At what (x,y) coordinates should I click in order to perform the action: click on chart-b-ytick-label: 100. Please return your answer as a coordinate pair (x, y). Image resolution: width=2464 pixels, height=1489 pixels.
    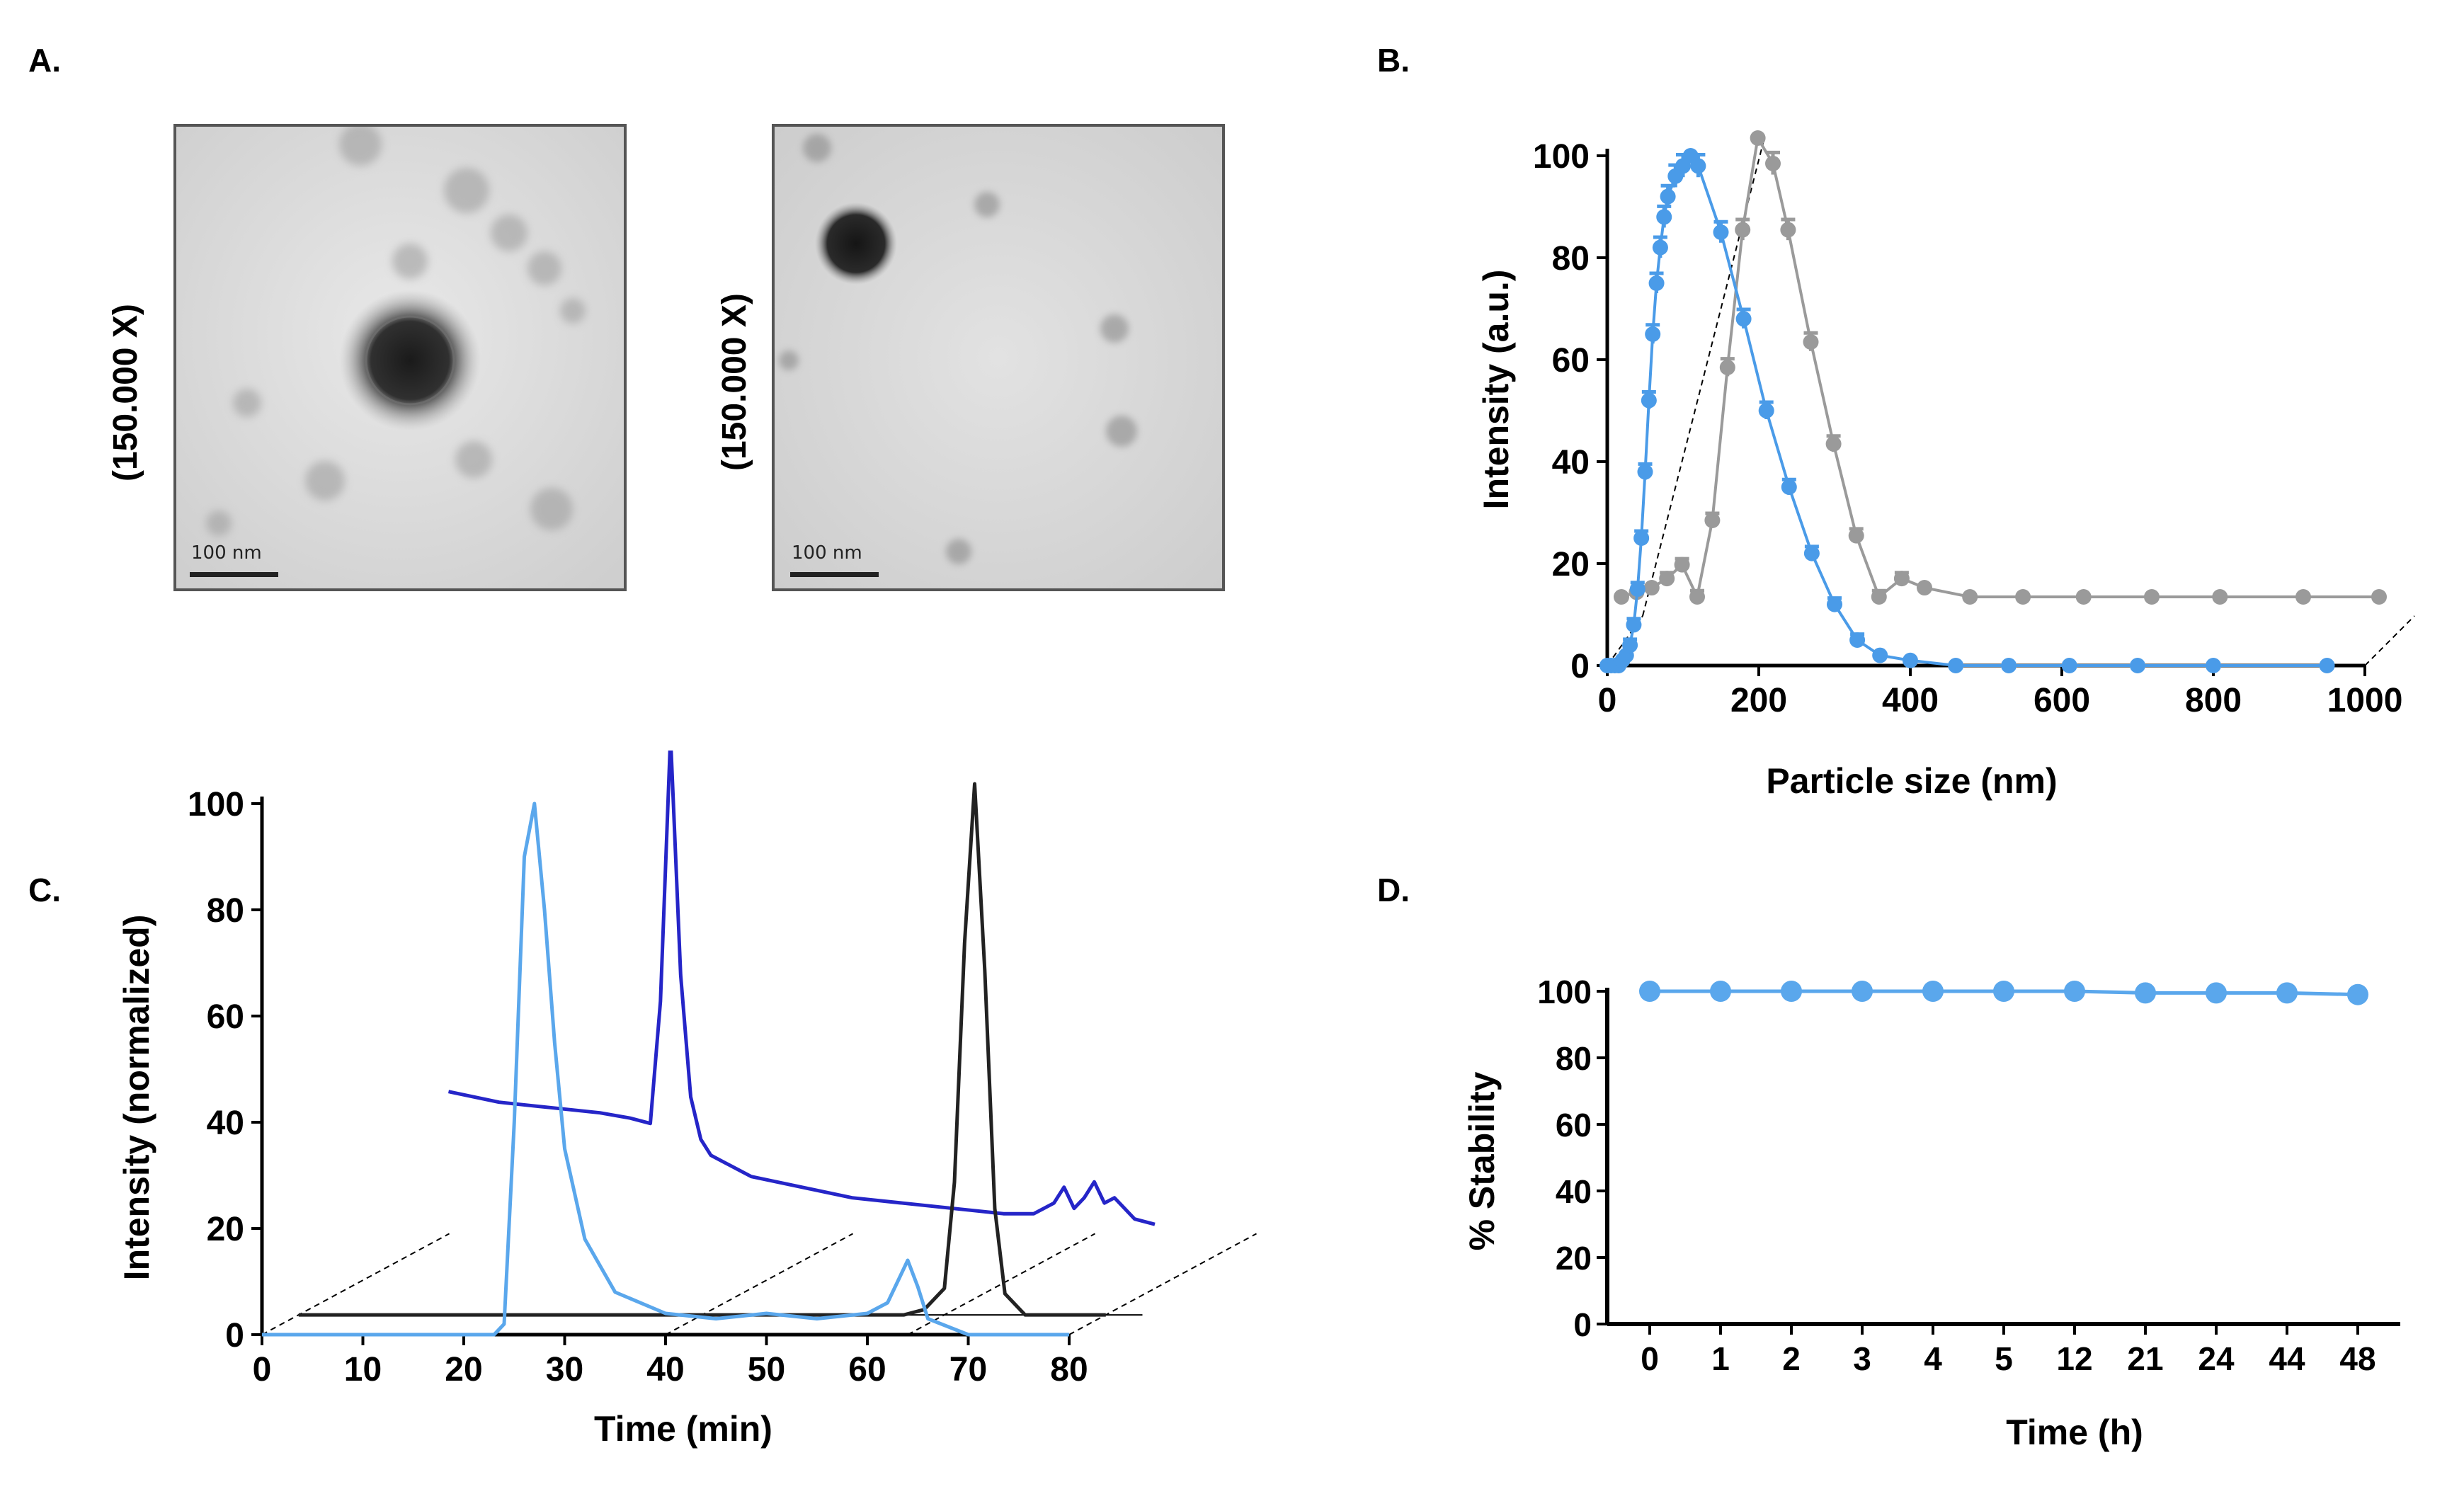
    Looking at the image, I should click on (1561, 157).